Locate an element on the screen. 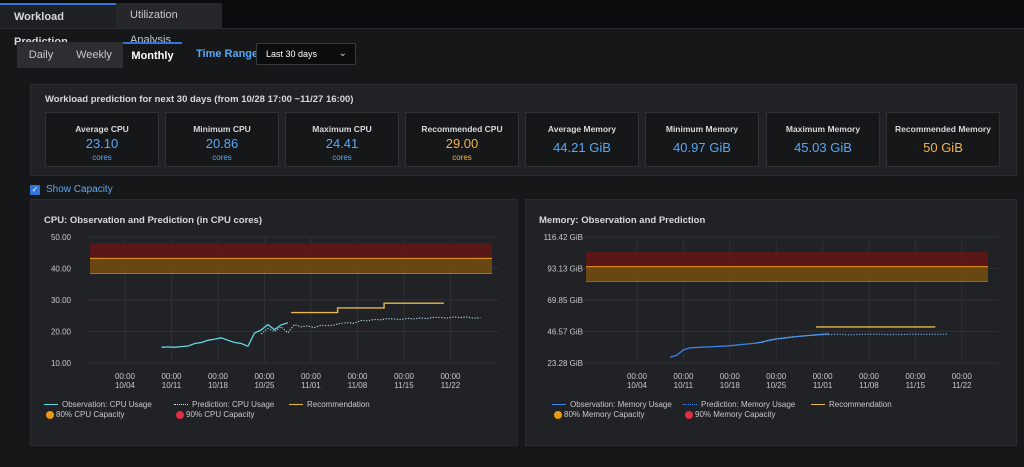 The height and width of the screenshot is (467, 1024). legend-label: Observation: Memory Usage is located at coordinates (621, 404).